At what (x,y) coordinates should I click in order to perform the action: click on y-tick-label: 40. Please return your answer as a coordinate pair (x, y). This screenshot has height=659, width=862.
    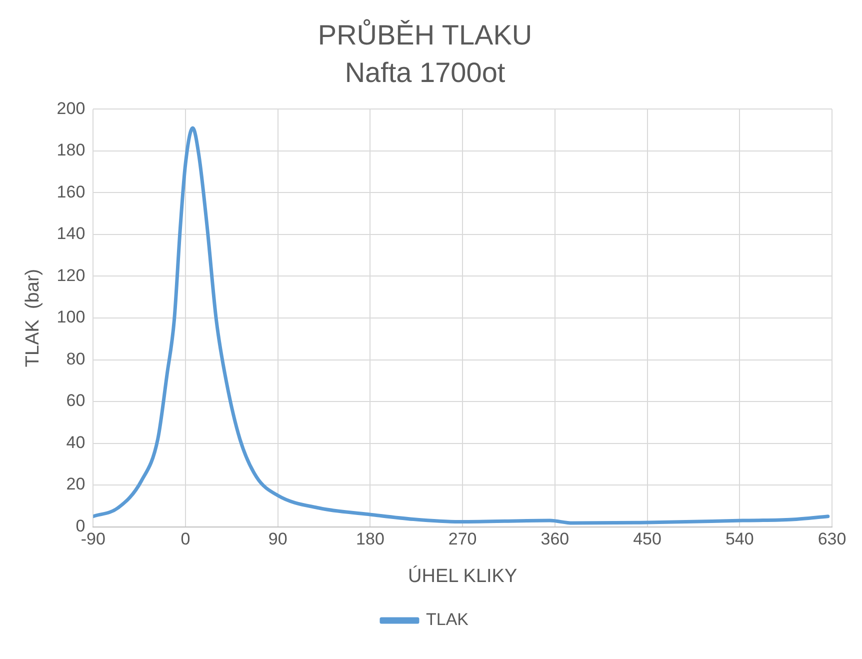
    Looking at the image, I should click on (76, 442).